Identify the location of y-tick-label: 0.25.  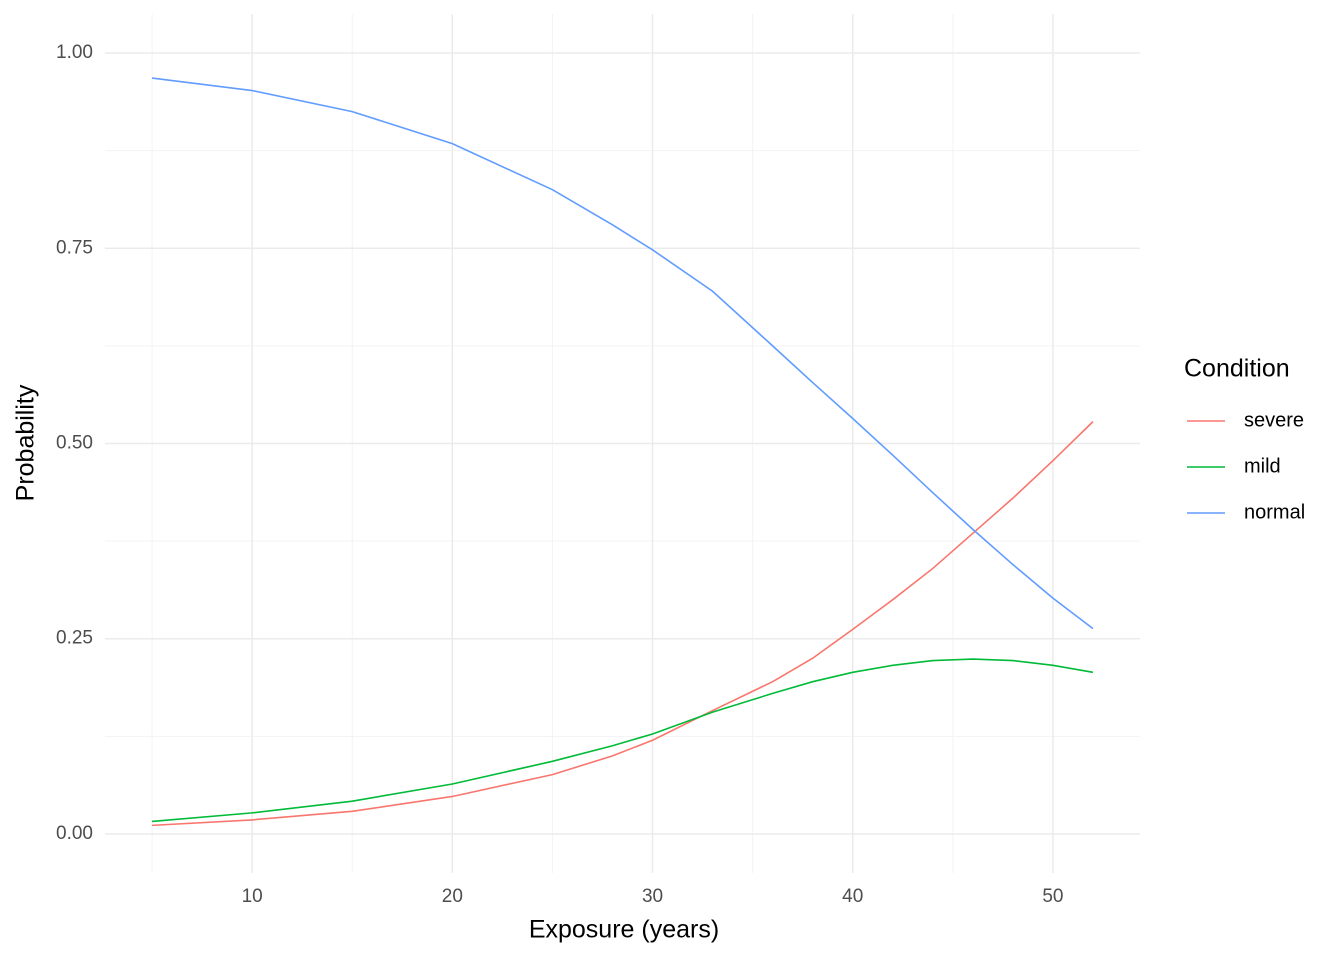
(74, 638).